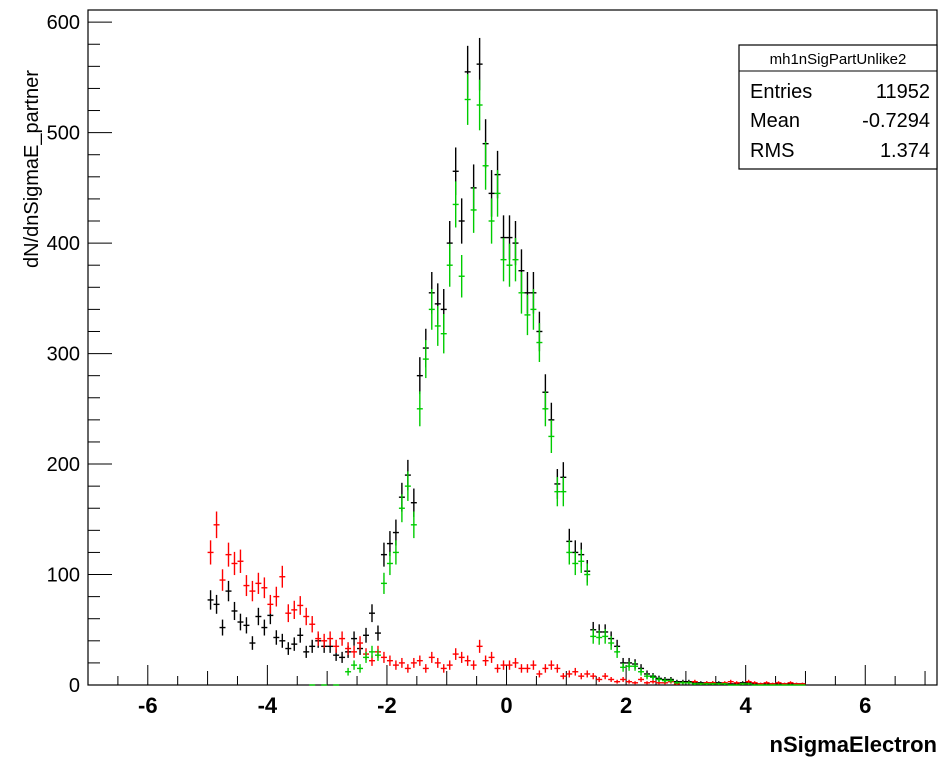 The height and width of the screenshot is (762, 949). Describe the element at coordinates (905, 151) in the screenshot. I see `stats-rms-value: 1.374` at that location.